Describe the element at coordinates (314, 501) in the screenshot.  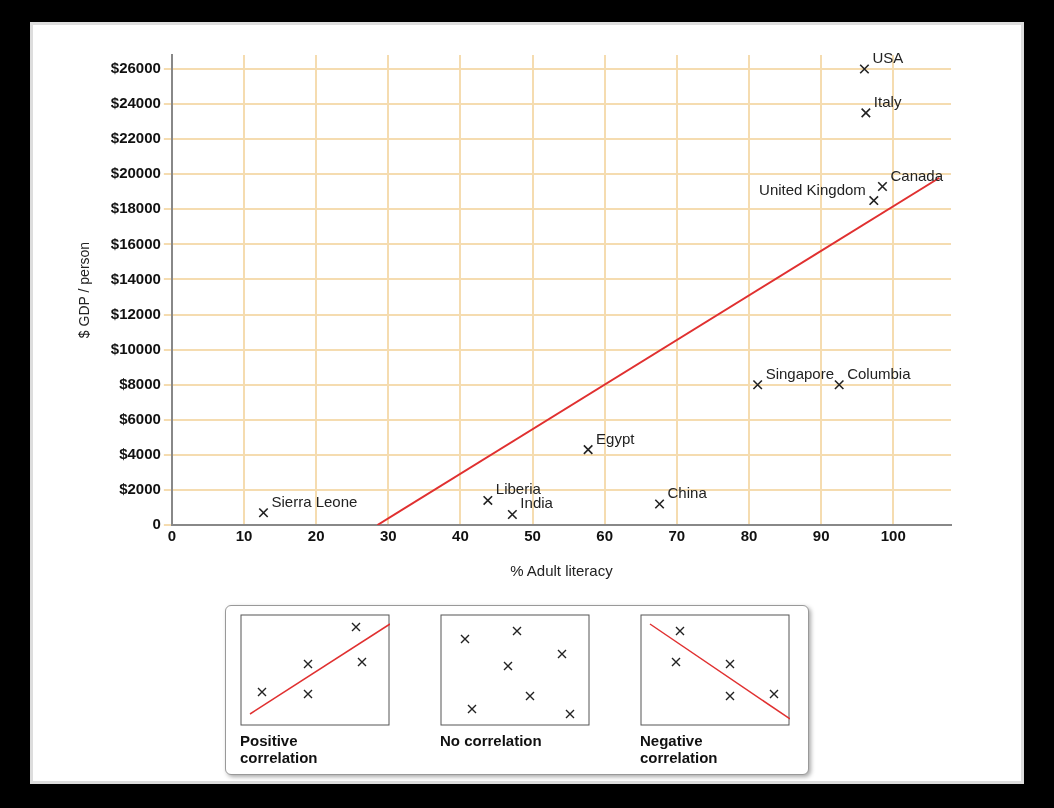
I see `annotation: Sierra Leone` at that location.